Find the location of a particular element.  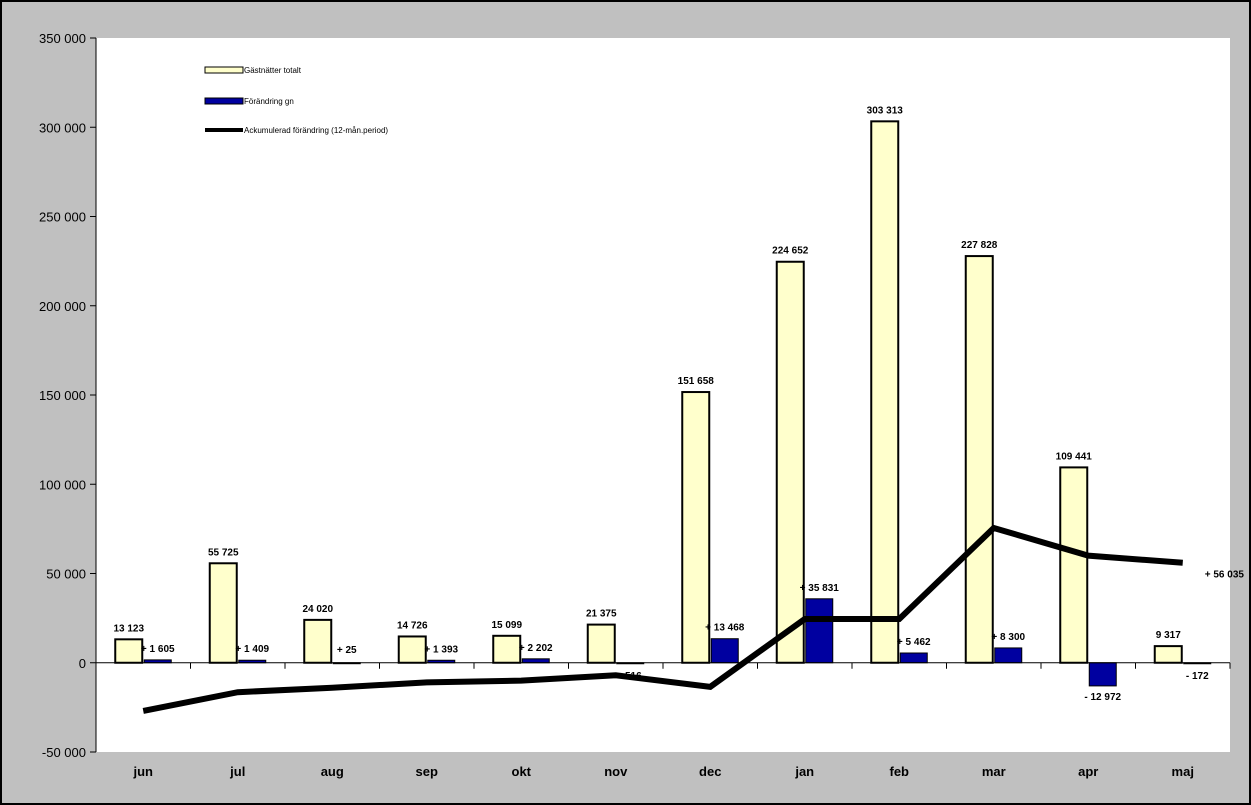

x-tick-jan: jan is located at coordinates (804, 771).